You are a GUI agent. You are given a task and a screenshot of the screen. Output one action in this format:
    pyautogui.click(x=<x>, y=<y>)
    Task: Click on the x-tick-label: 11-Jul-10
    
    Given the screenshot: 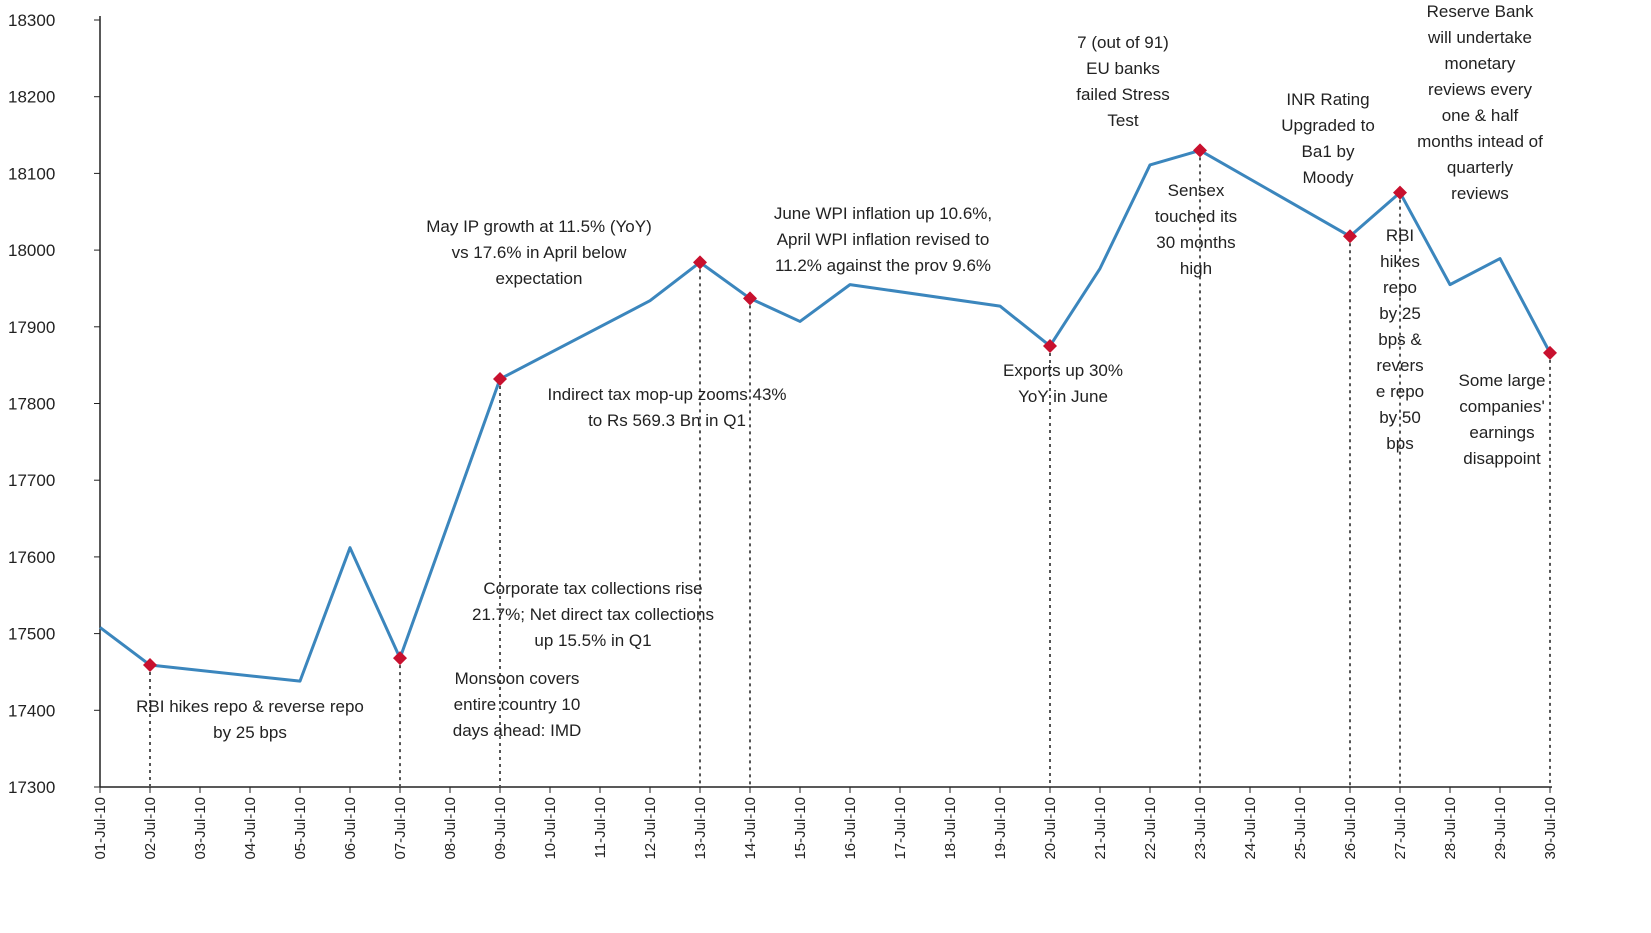 What is the action you would take?
    pyautogui.click(x=600, y=827)
    